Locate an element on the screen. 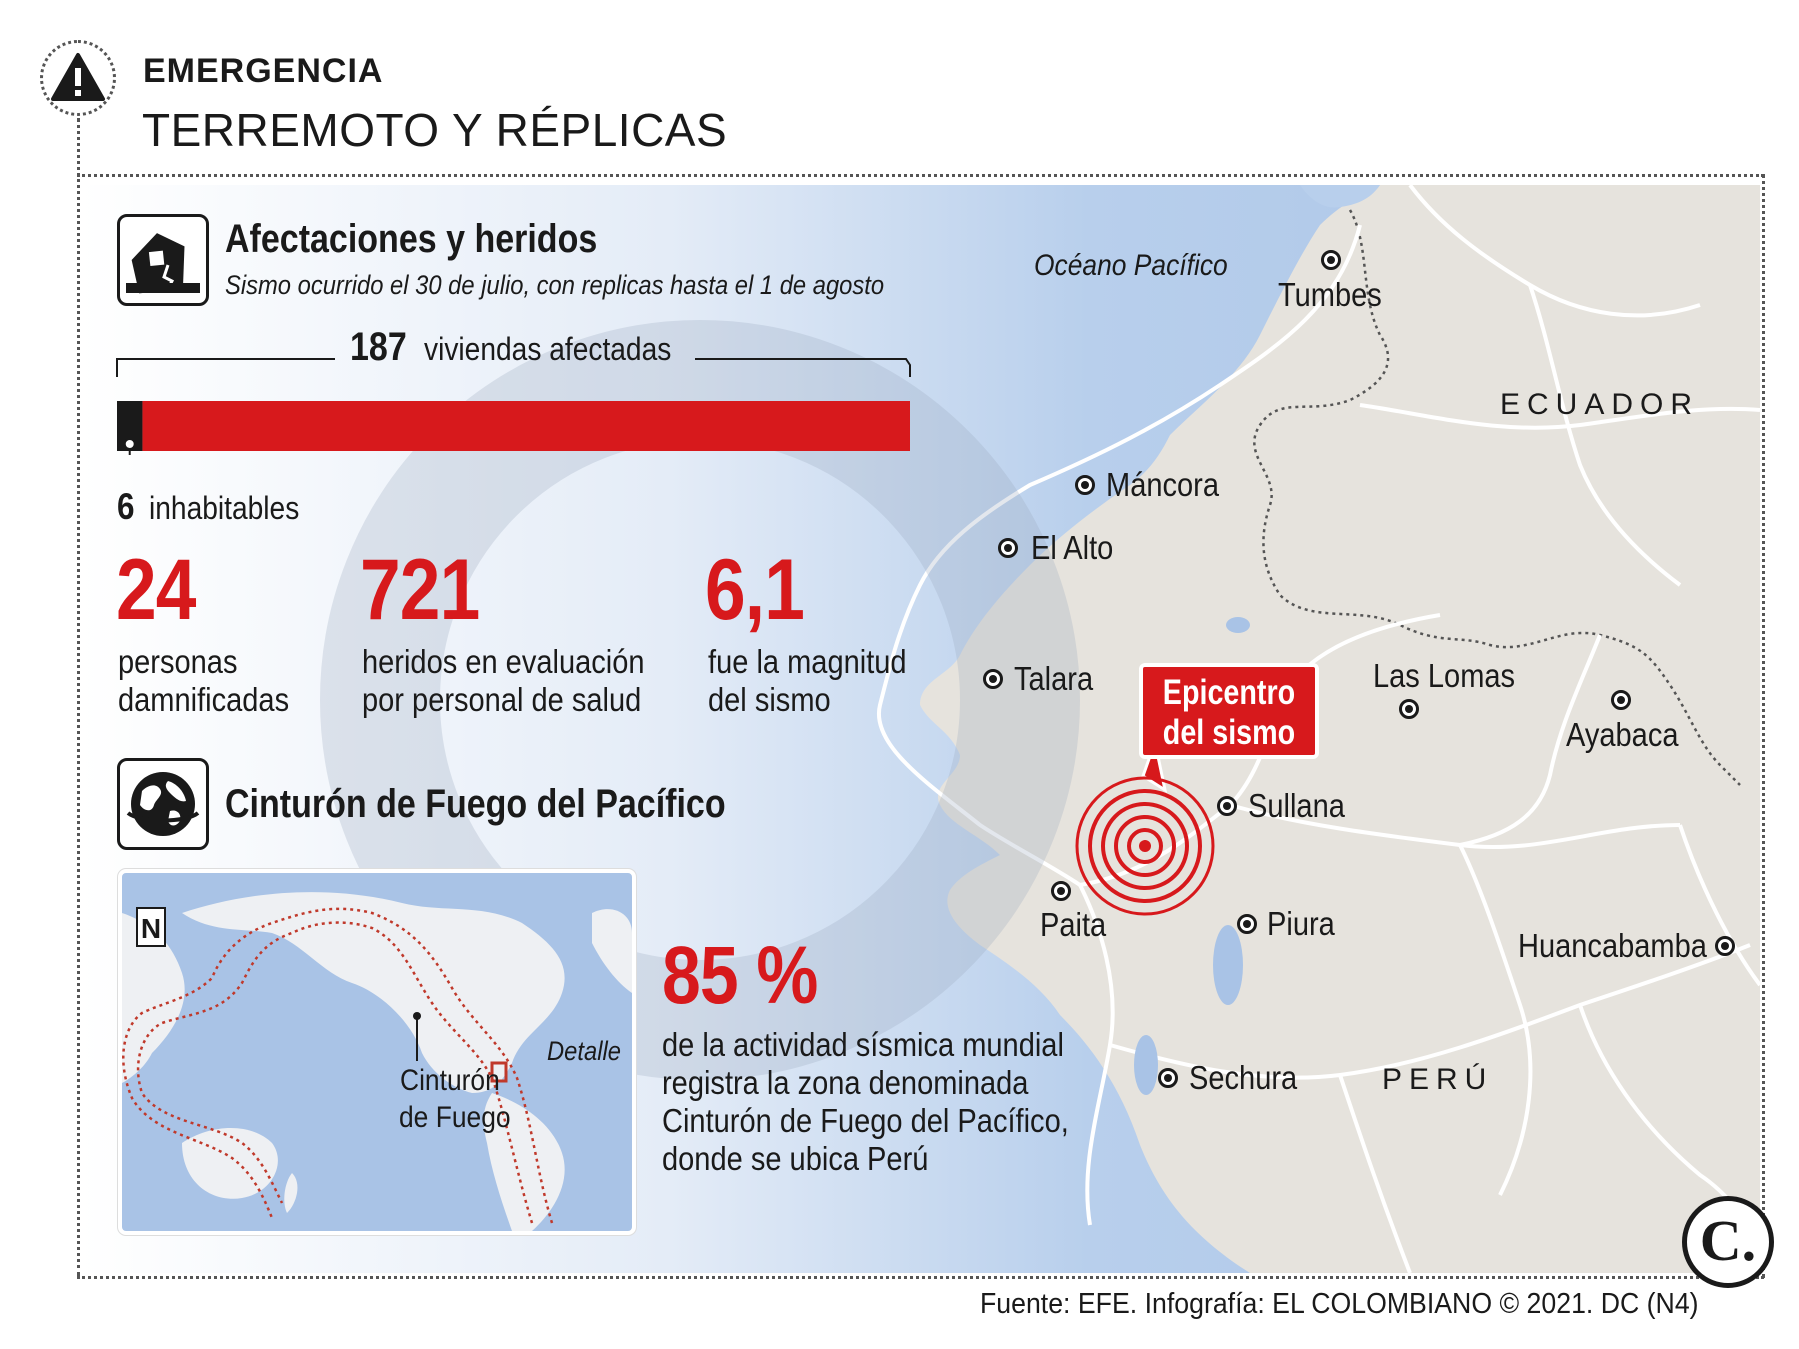  ring-desc-1: de la actividad sísmica mundial is located at coordinates (863, 1044).